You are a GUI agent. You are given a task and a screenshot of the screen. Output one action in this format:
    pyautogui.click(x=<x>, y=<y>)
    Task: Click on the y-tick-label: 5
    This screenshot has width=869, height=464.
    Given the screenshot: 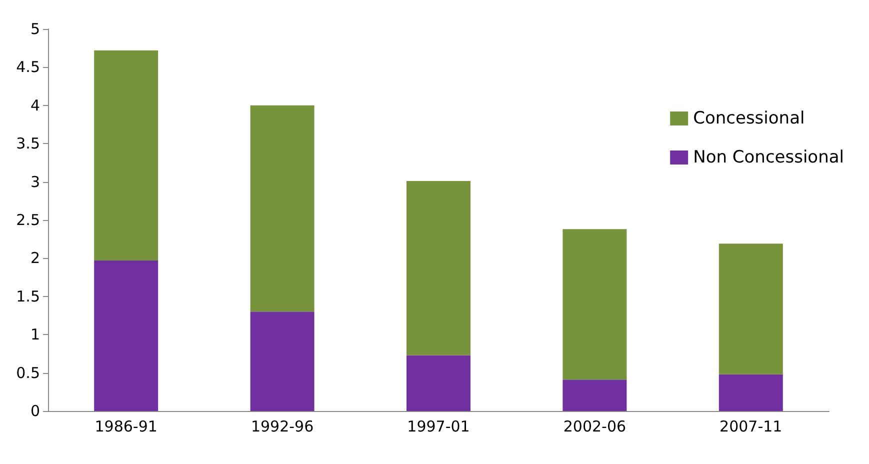 What is the action you would take?
    pyautogui.click(x=35, y=29)
    